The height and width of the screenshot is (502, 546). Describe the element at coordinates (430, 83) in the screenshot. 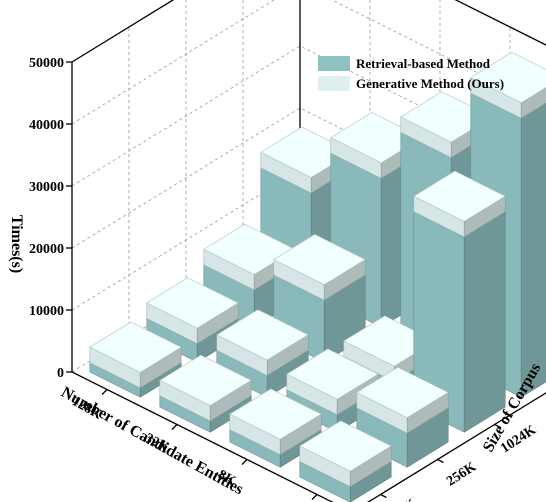

I see `legend-label-generative: Generative Method (Ours)` at that location.